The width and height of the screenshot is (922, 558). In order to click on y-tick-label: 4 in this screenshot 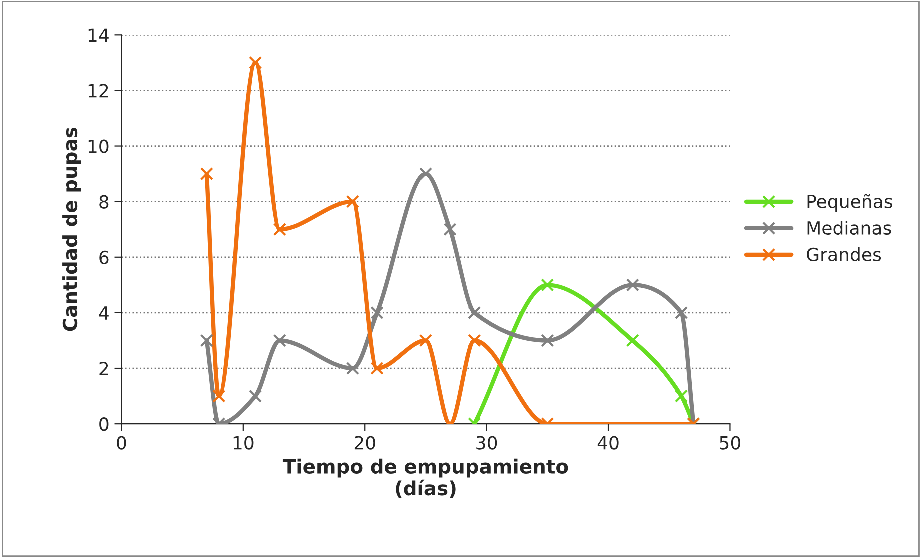, I will do `click(104, 313)`.